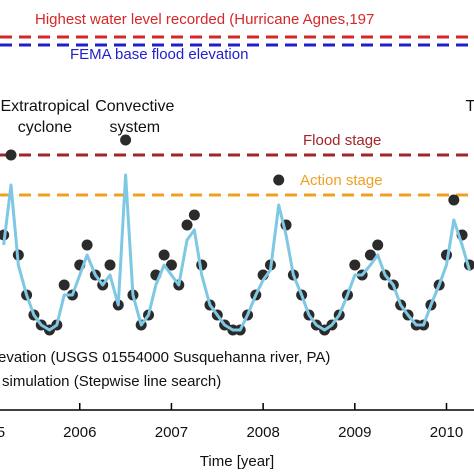 The image size is (474, 474). I want to click on x-tick-label: 2008, so click(262, 432).